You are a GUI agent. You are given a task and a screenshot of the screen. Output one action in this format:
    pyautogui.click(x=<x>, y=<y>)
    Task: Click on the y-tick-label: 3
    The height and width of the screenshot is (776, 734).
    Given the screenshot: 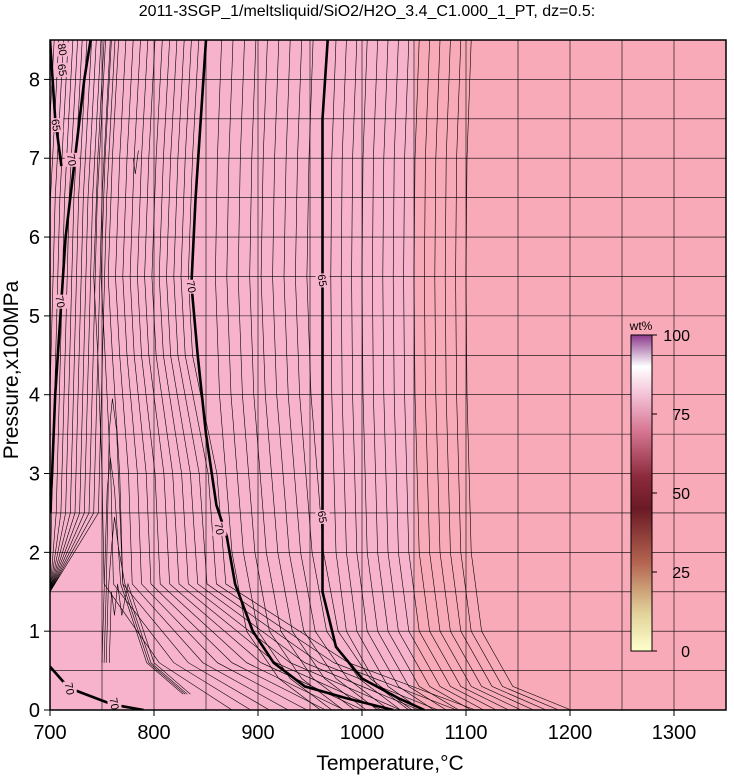 What is the action you would take?
    pyautogui.click(x=34, y=475)
    